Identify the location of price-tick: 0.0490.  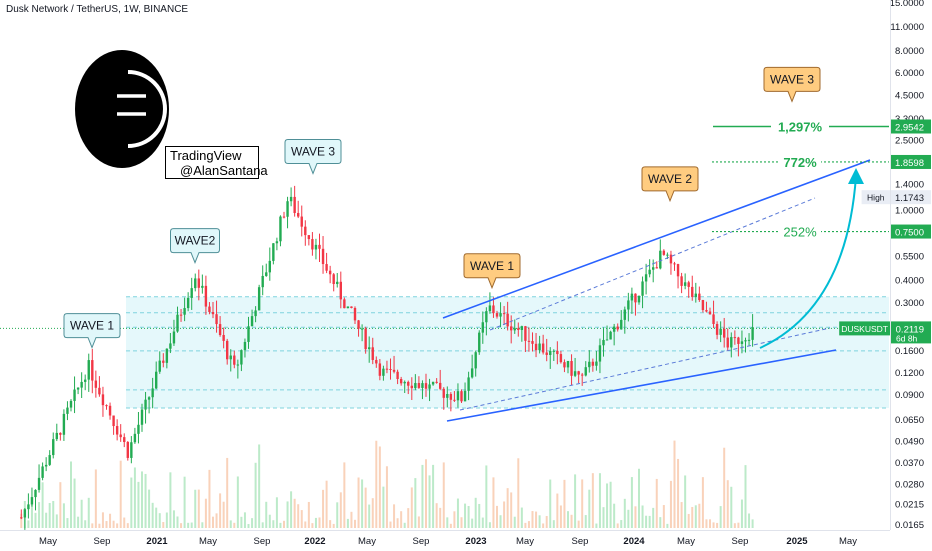
(909, 442).